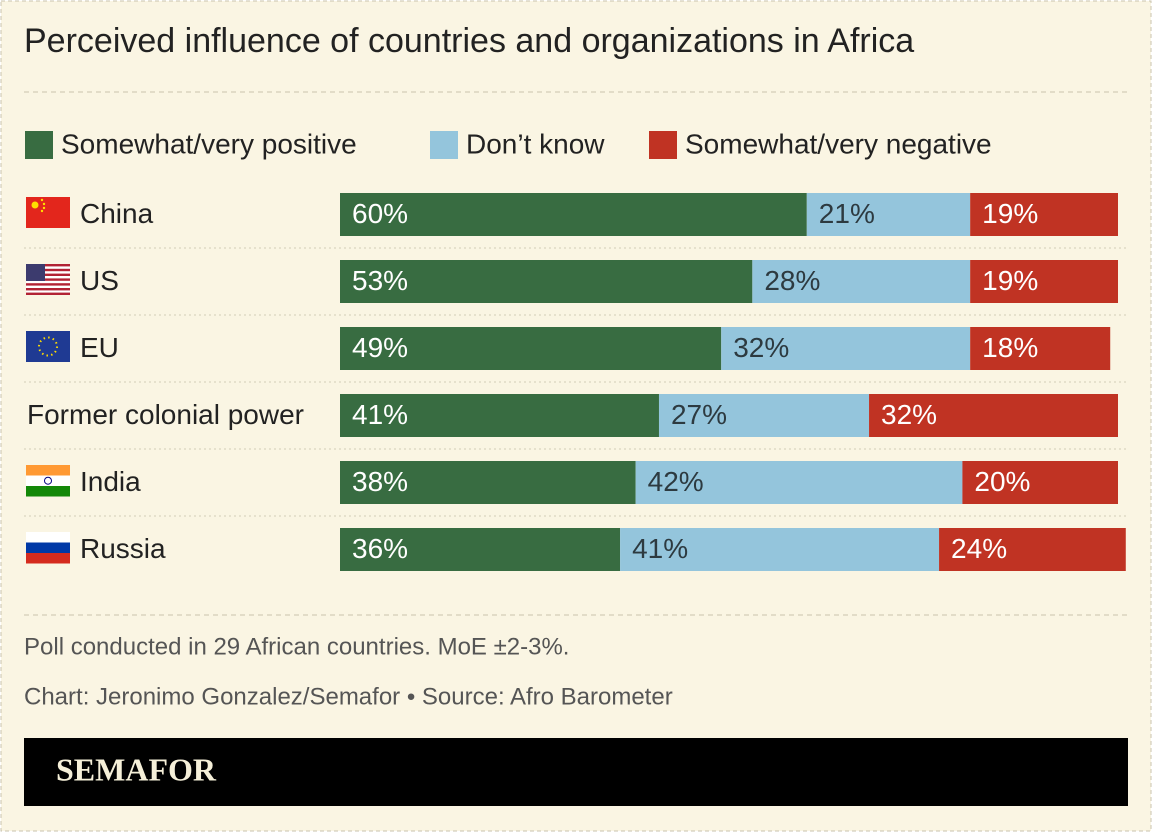 Image resolution: width=1152 pixels, height=832 pixels. I want to click on value-label: 24%, so click(979, 548).